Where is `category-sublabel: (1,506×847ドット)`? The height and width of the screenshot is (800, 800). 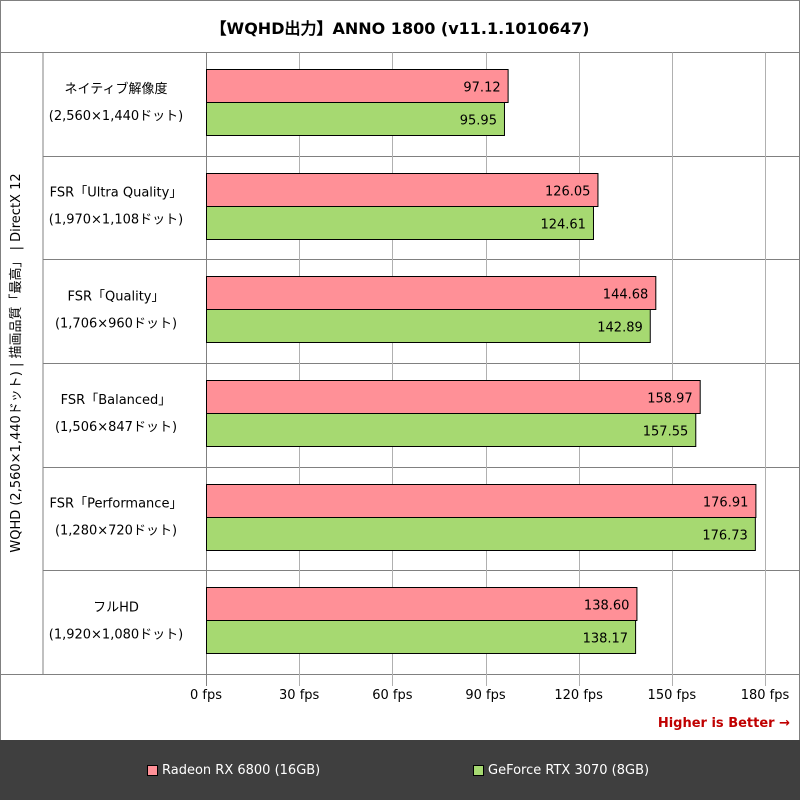
category-sublabel: (1,506×847ドット) is located at coordinates (116, 427).